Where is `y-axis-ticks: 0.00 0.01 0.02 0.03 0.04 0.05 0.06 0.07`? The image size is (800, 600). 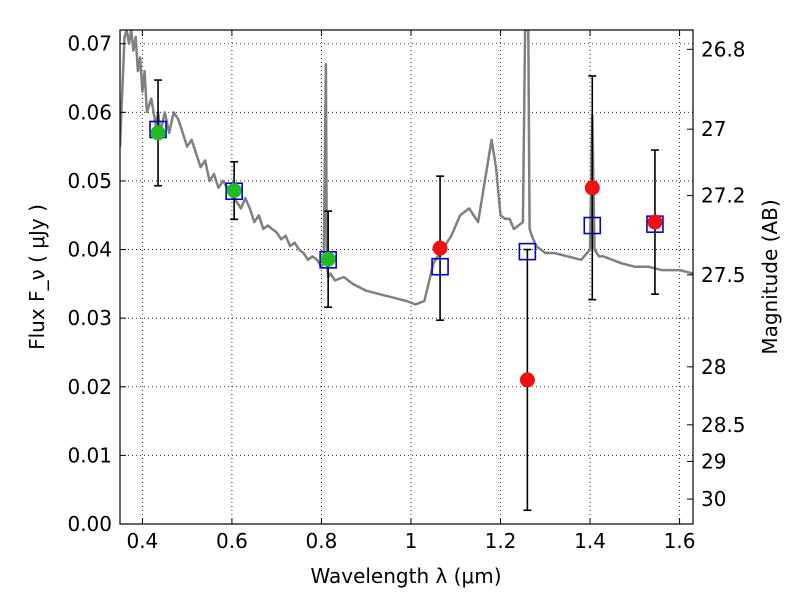 y-axis-ticks: 0.00 0.01 0.02 0.03 0.04 0.05 0.06 0.07 is located at coordinates (96, 284).